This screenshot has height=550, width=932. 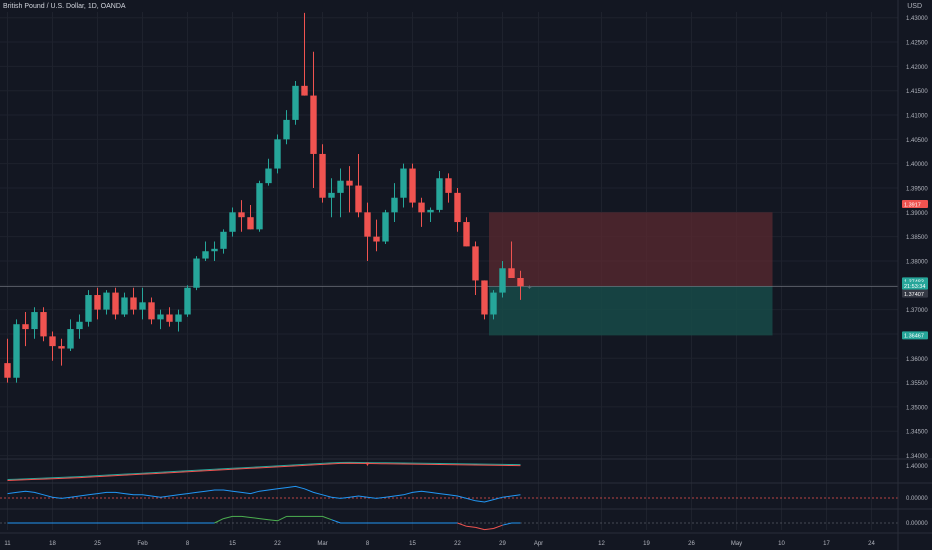 I want to click on price-tick-label: 1.37000, so click(x=917, y=311).